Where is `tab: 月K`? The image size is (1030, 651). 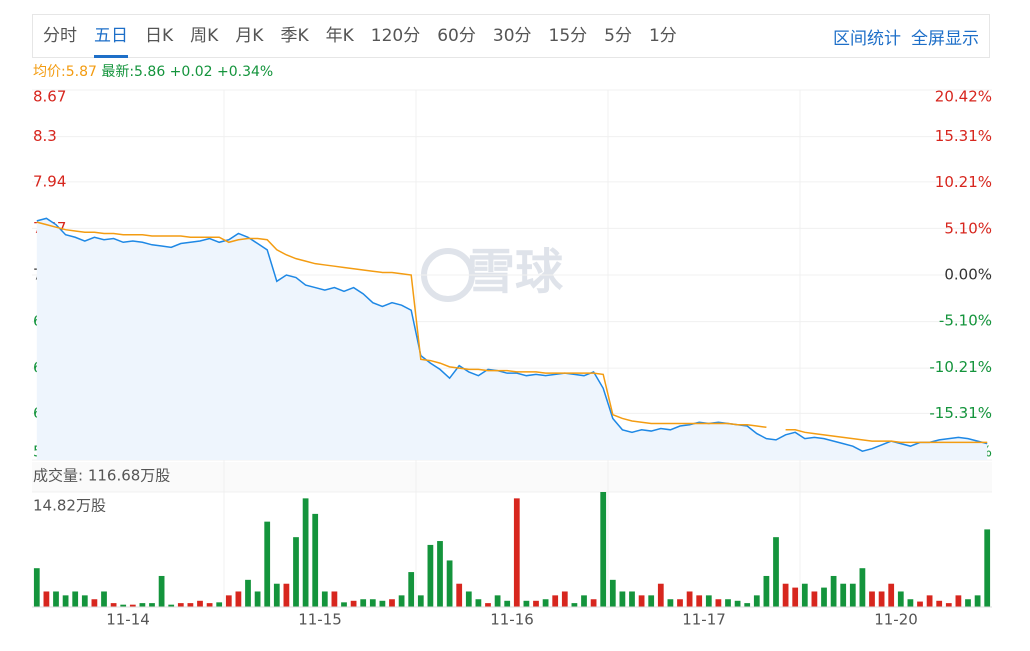 tab: 月K is located at coordinates (249, 36).